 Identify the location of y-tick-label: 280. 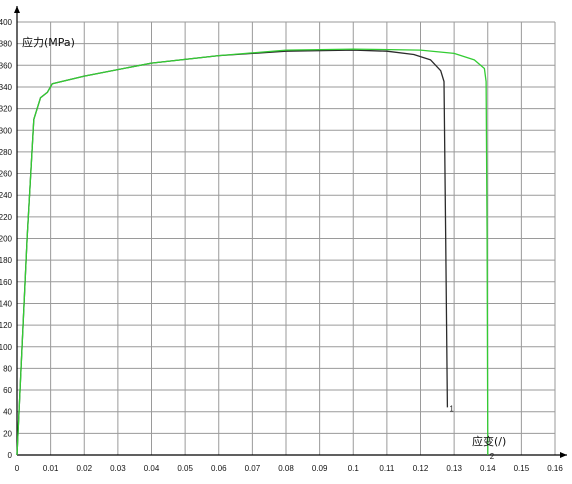
(6, 152).